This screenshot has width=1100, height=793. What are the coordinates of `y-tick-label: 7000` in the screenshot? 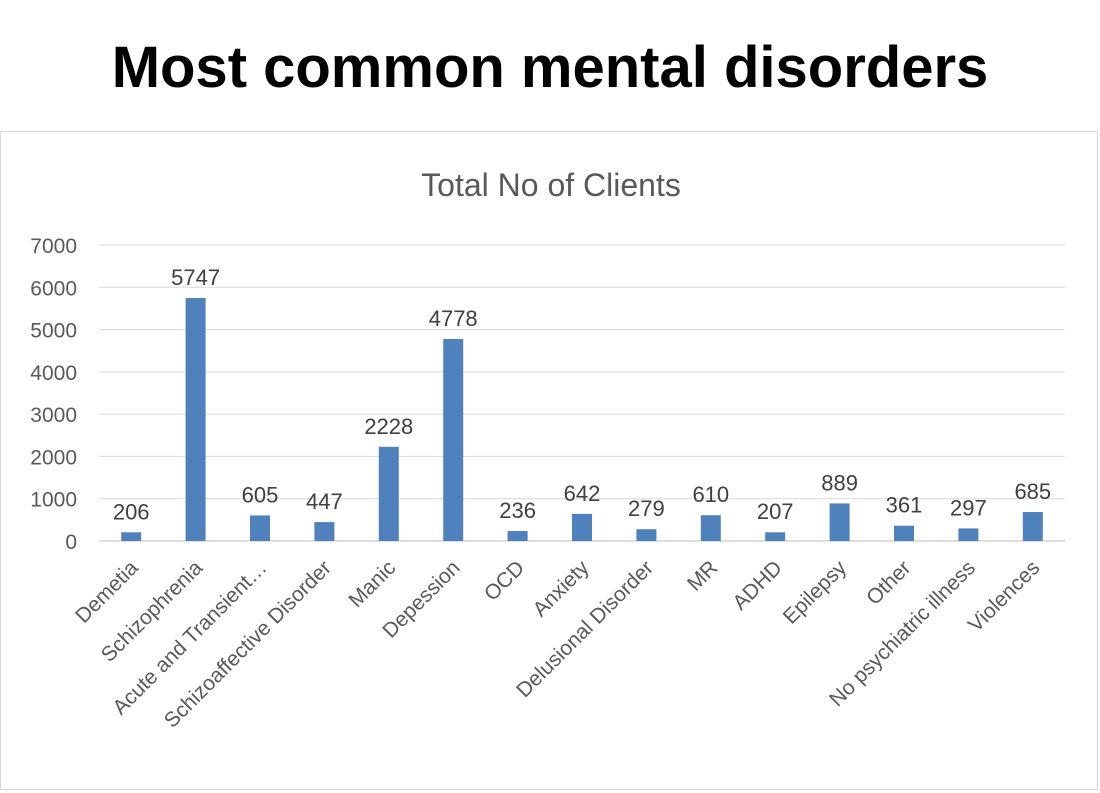 It's located at (53, 246).